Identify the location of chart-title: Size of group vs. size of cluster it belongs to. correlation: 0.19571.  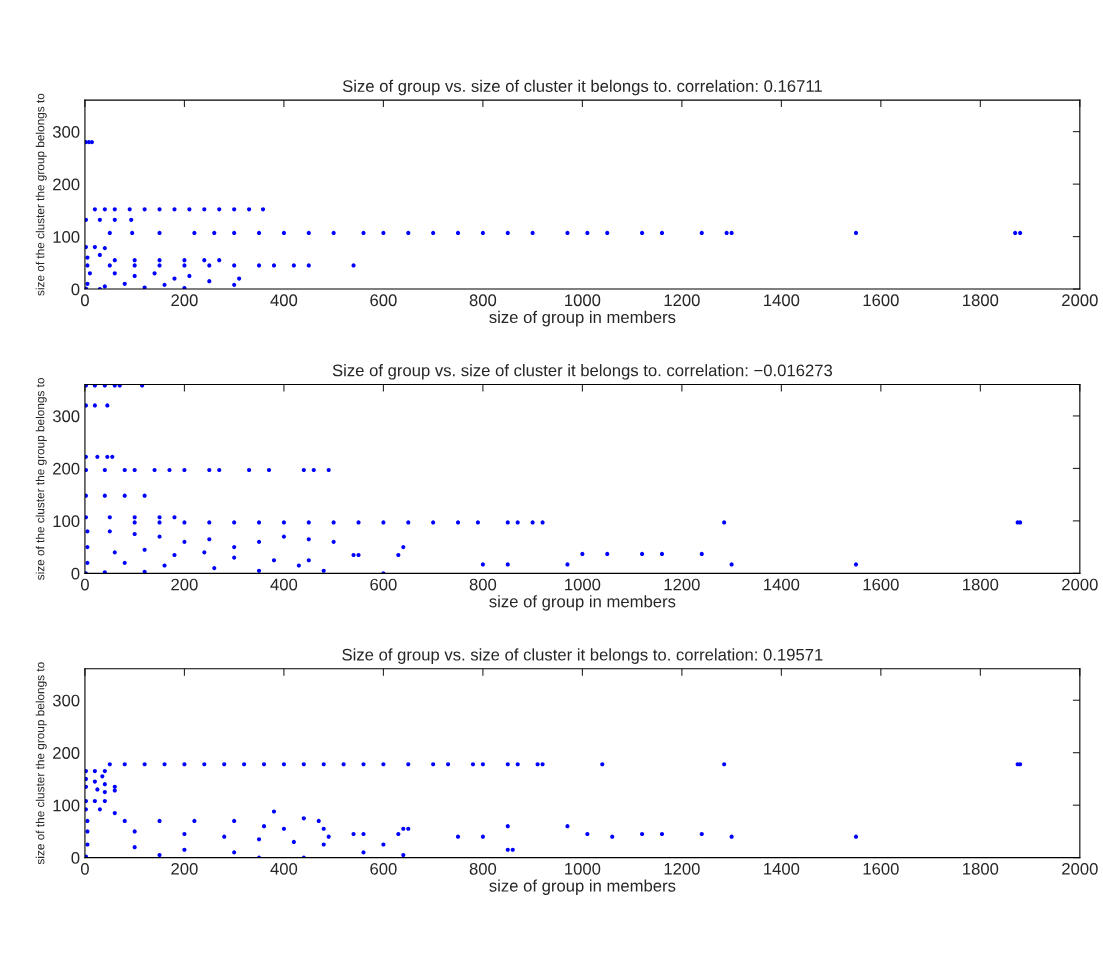
(582, 656).